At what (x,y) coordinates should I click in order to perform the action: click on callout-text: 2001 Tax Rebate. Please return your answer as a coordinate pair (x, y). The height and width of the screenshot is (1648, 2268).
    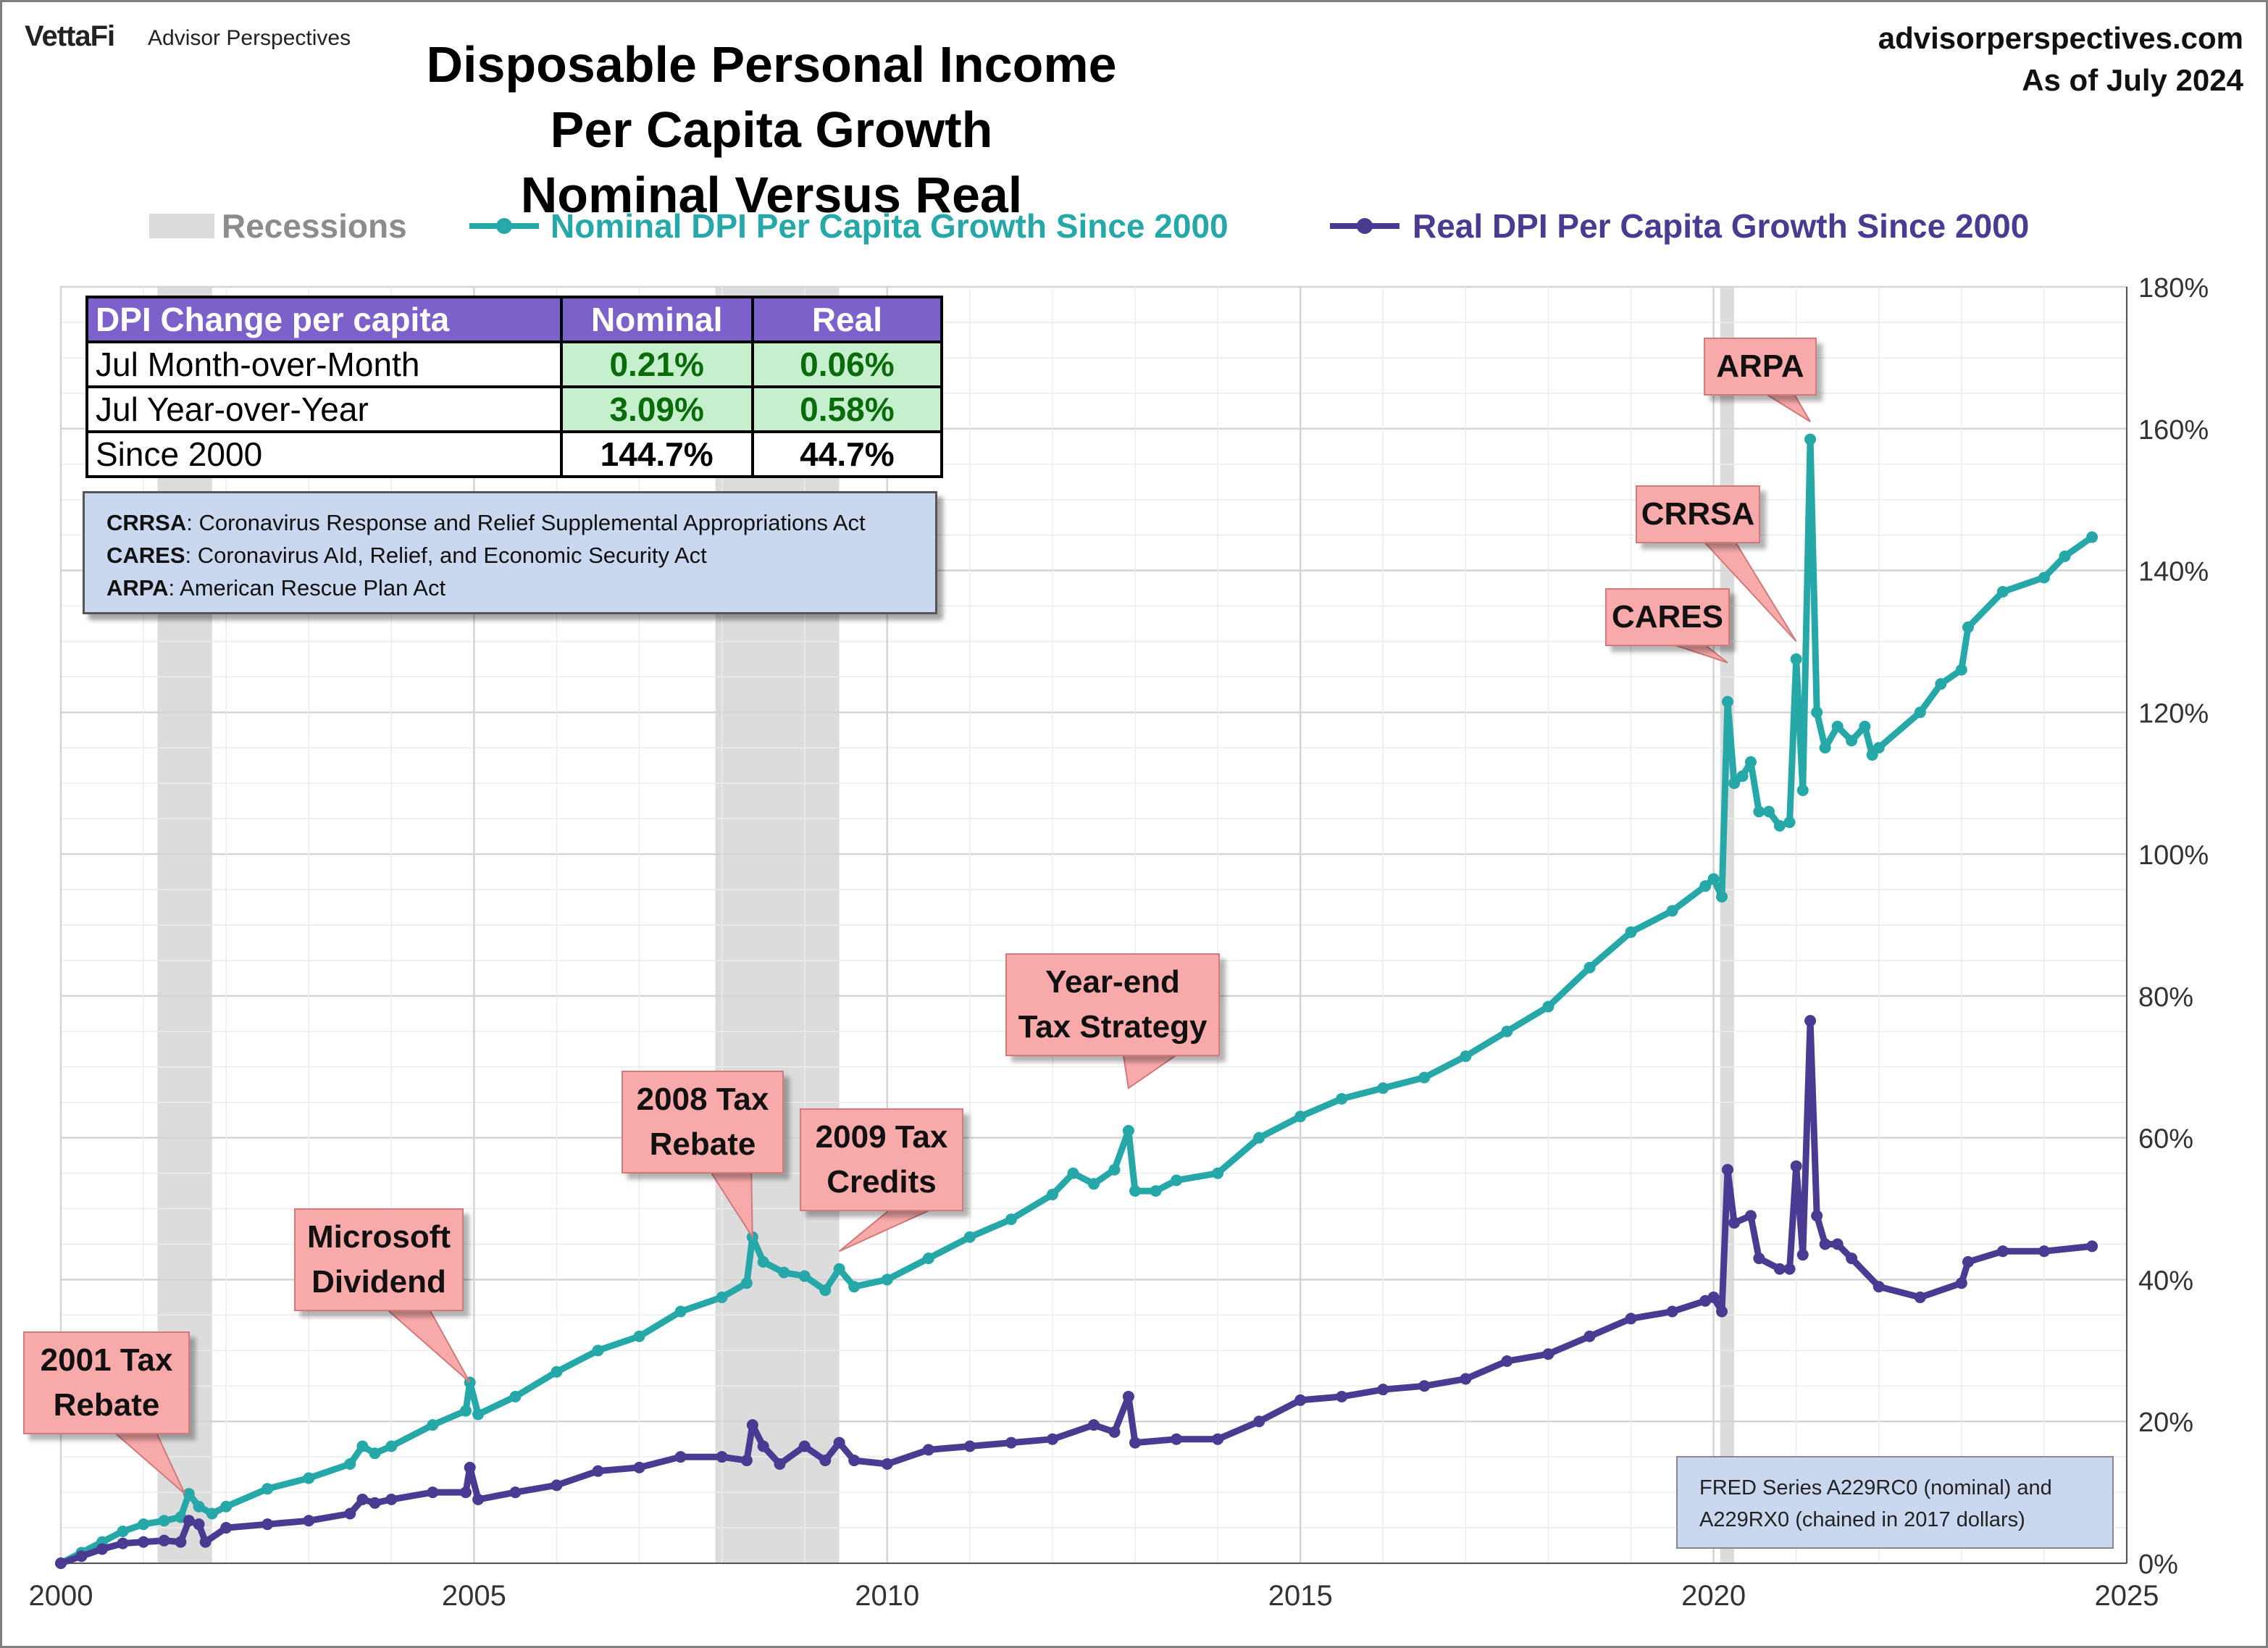
    Looking at the image, I should click on (107, 1383).